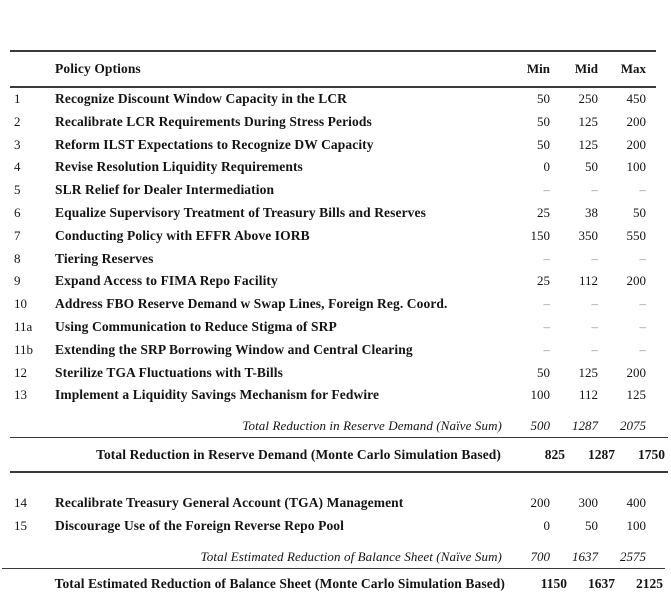 This screenshot has width=671, height=592. I want to click on policy-option-label: Tiering Reserves, so click(104, 258).